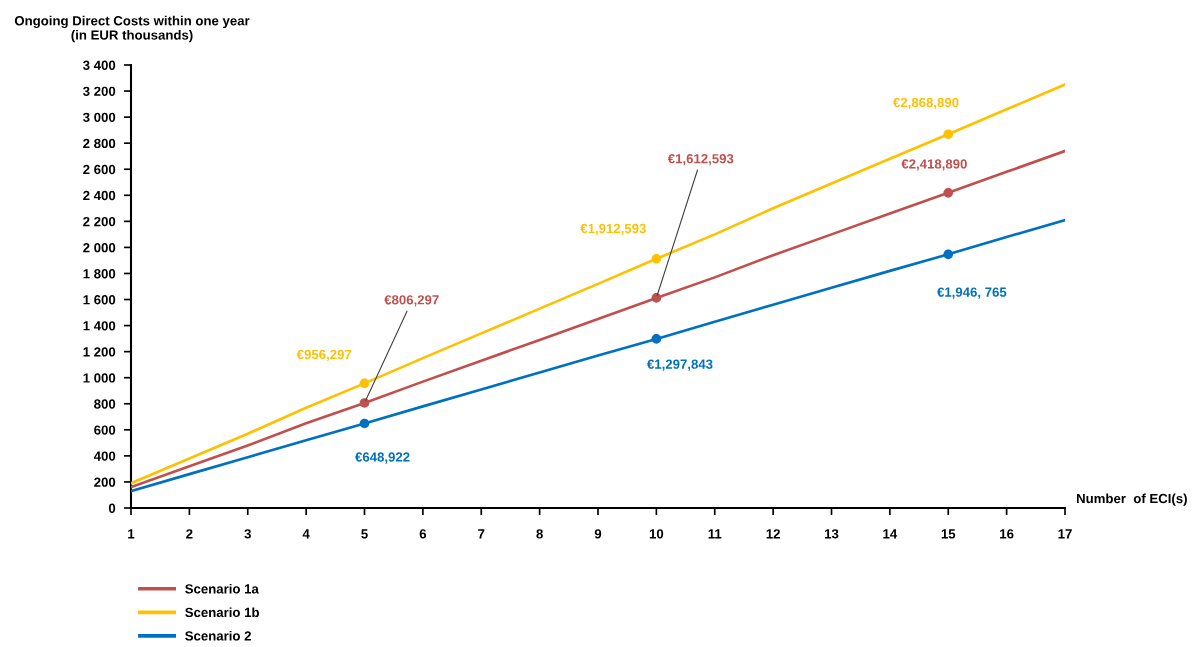  I want to click on y-tick-label: 0, so click(112, 508).